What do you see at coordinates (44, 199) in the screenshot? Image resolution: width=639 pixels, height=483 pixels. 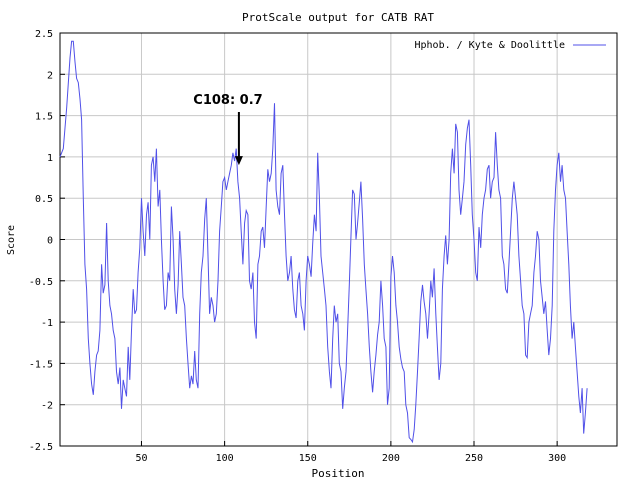 I see `y-tick-label: 0.5` at bounding box center [44, 199].